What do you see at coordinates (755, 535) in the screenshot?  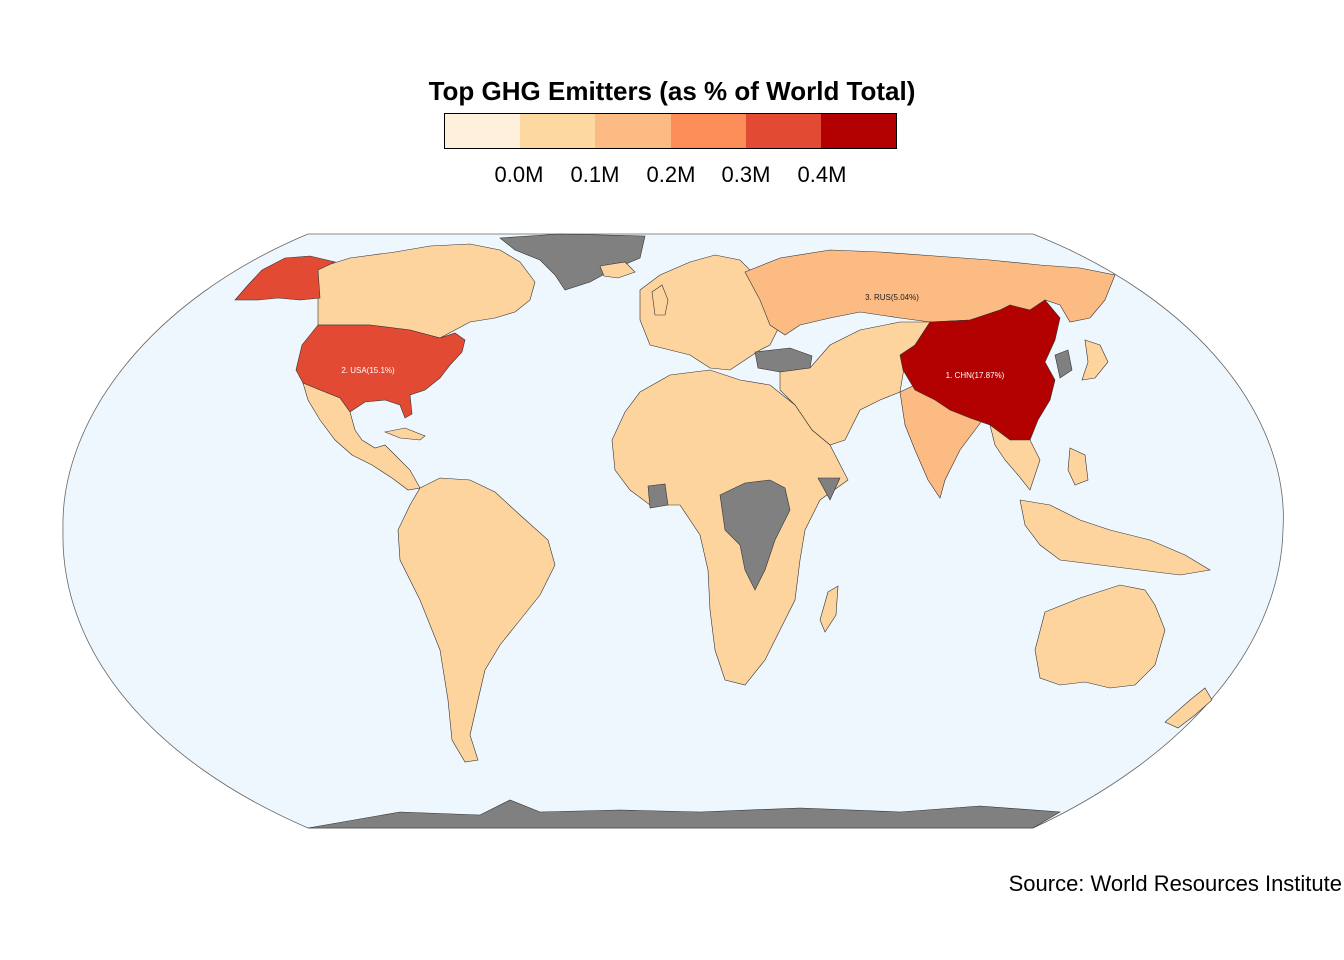 I see `country-central-africa` at bounding box center [755, 535].